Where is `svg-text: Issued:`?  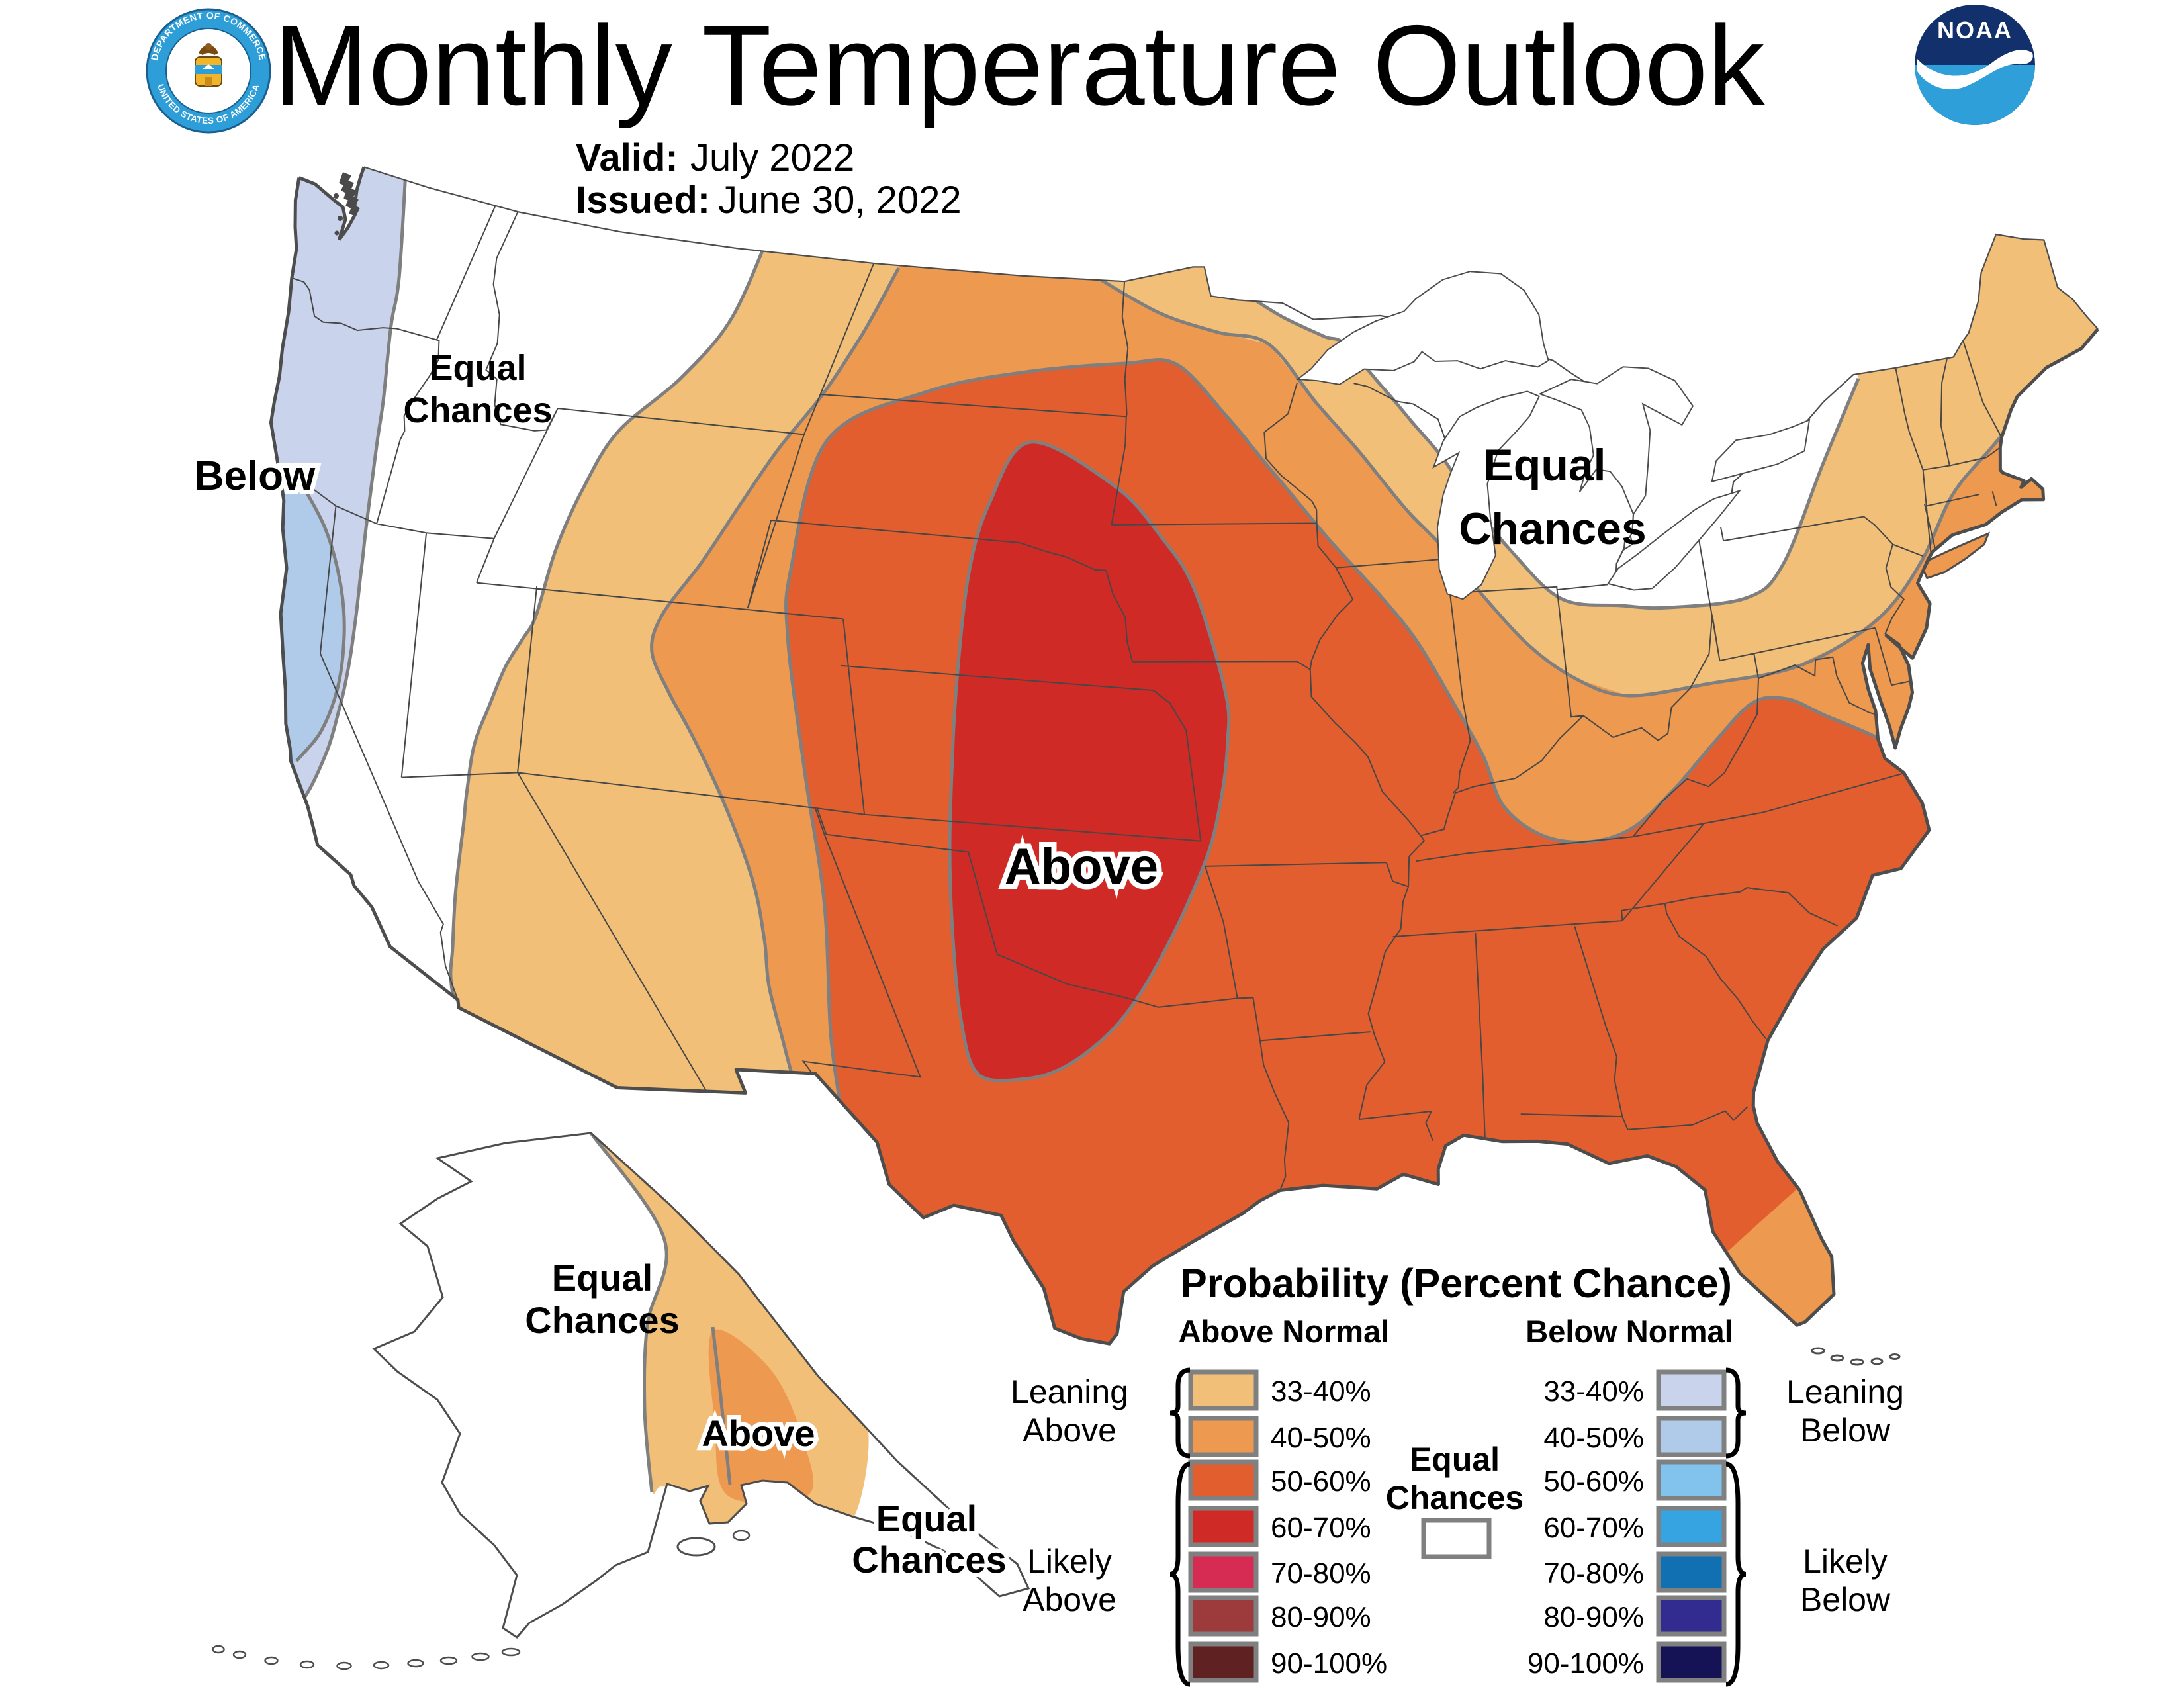 svg-text: Issued: is located at coordinates (643, 201).